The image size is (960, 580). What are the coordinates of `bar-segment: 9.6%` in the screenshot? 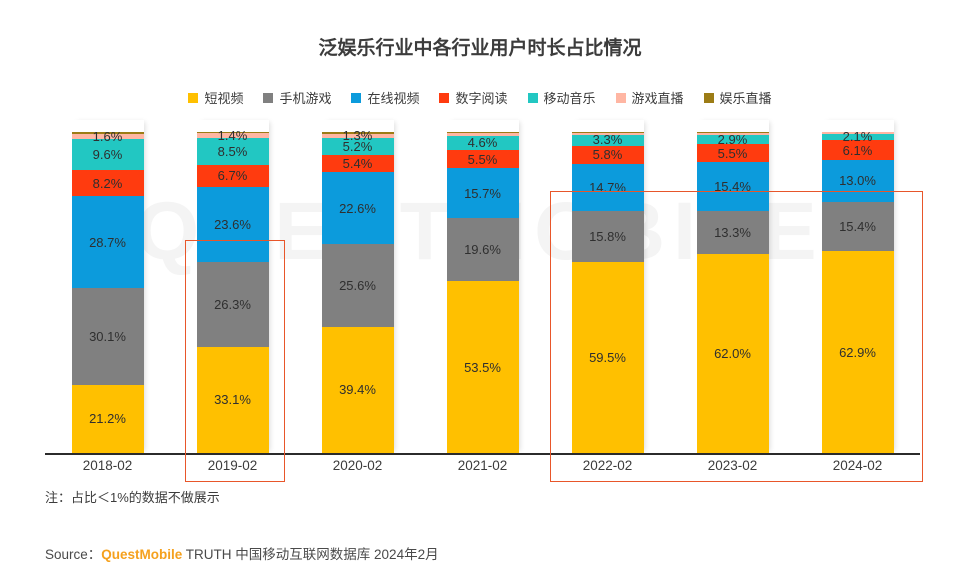 It's located at (107, 154).